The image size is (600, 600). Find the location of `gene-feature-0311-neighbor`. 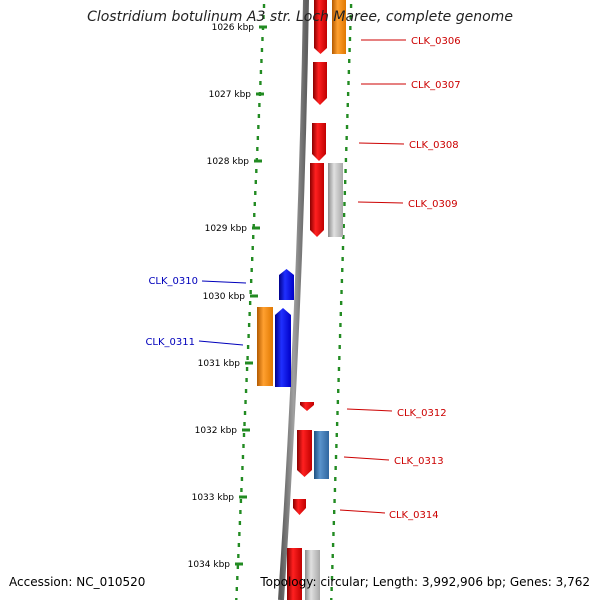

gene-feature-0311-neighbor is located at coordinates (265, 346).